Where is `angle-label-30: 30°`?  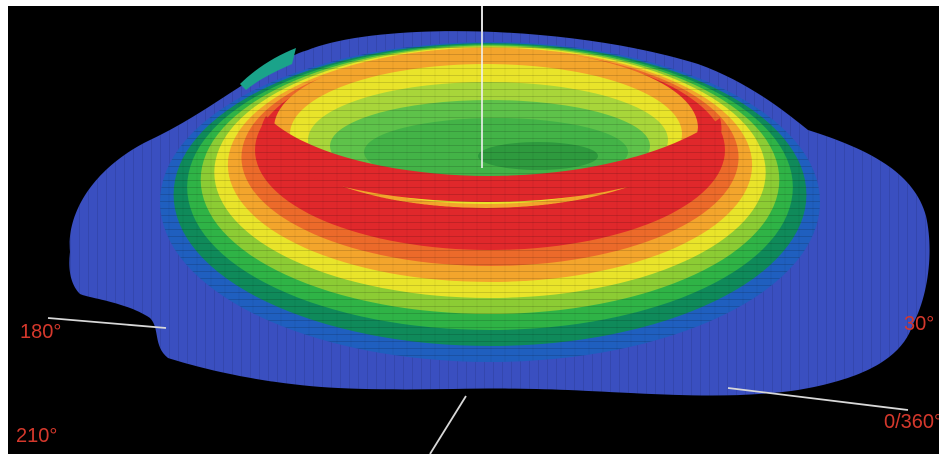
angle-label-30: 30° is located at coordinates (919, 324).